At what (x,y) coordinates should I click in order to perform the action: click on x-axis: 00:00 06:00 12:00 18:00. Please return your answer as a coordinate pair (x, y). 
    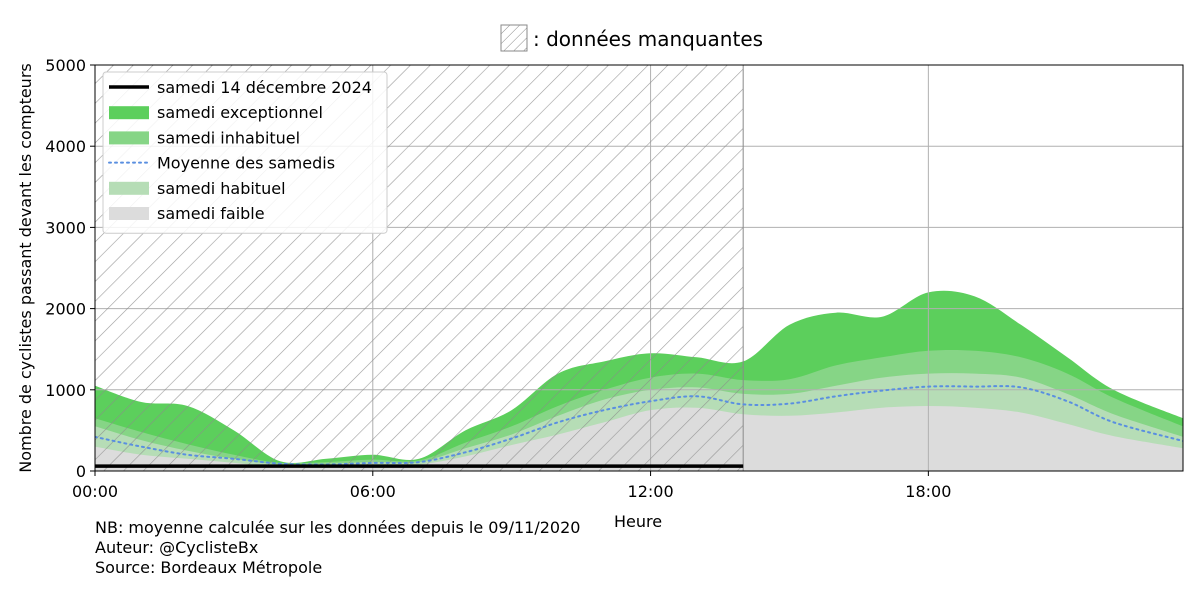
    Looking at the image, I should click on (511, 486).